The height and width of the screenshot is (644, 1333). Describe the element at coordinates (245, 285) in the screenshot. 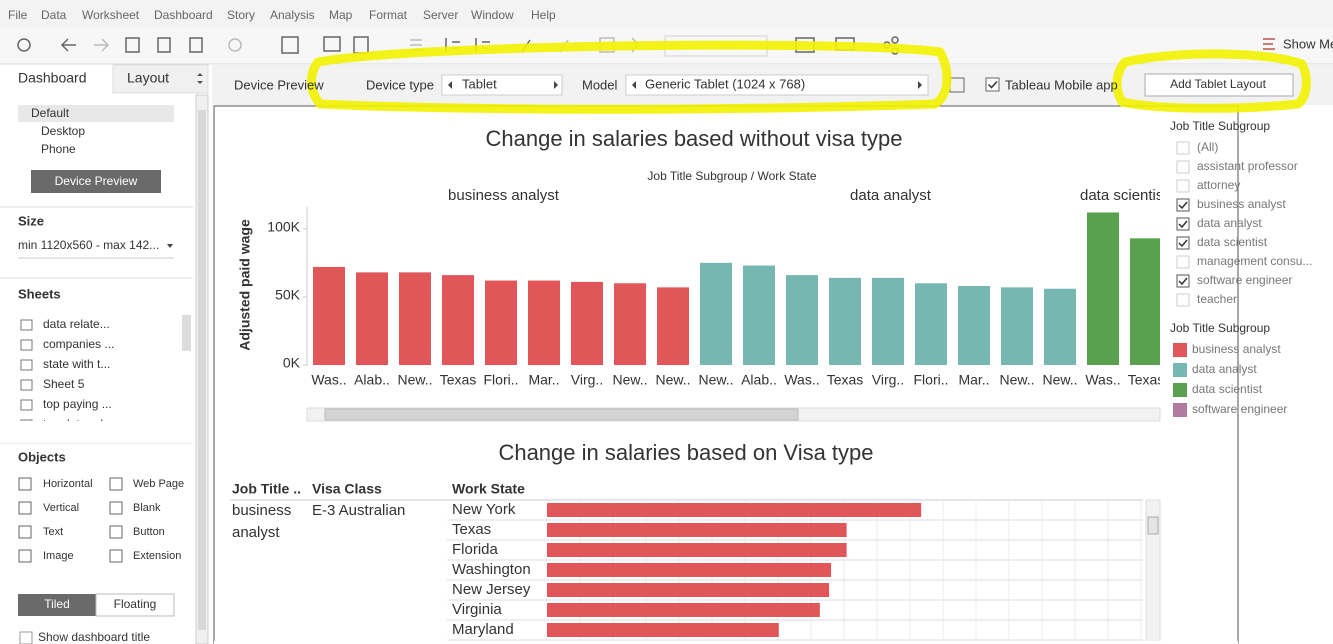

I see `y-axis-label: Adjusted paid wage` at that location.